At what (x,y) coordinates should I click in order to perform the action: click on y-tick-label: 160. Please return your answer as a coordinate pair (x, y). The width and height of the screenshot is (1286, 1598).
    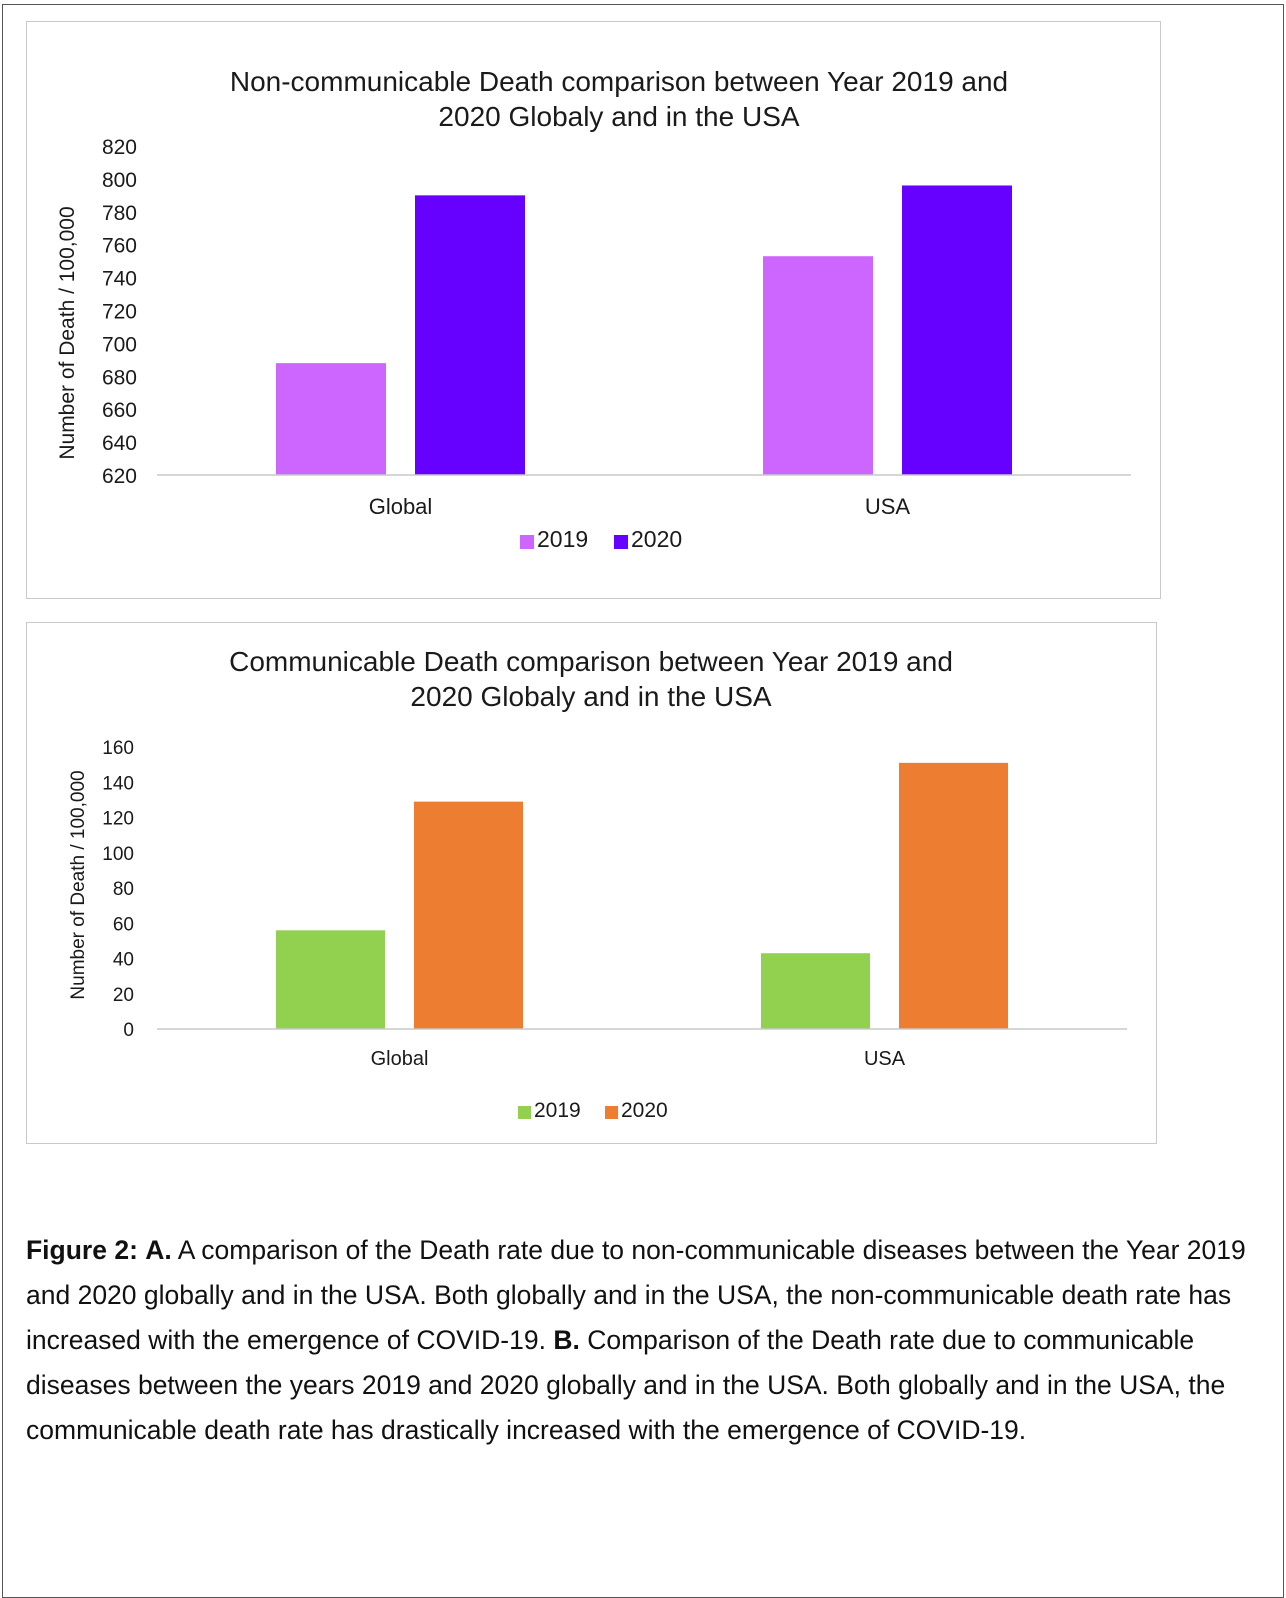
    Looking at the image, I should click on (118, 748).